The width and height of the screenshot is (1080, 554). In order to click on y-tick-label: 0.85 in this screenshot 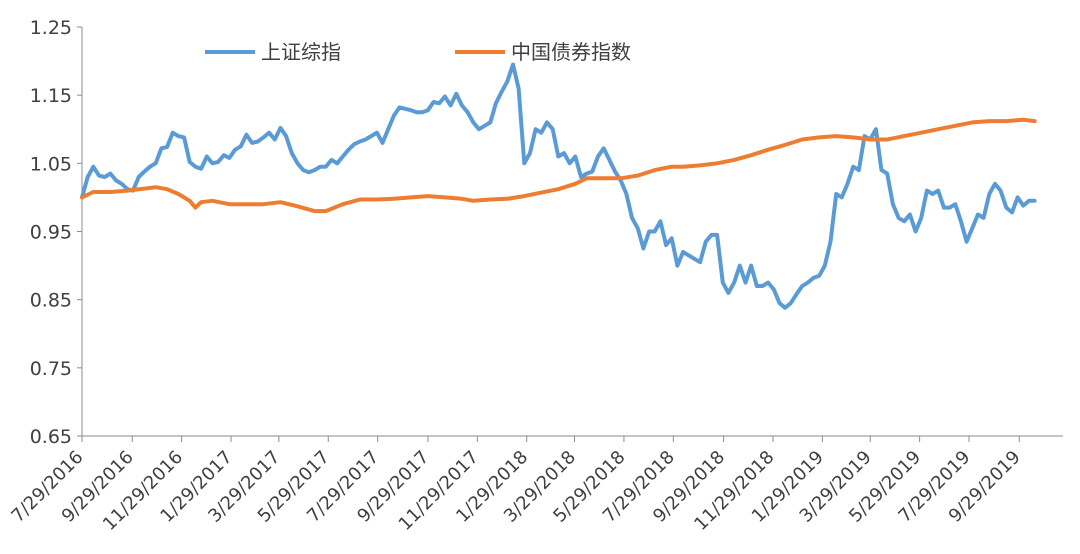, I will do `click(51, 301)`.